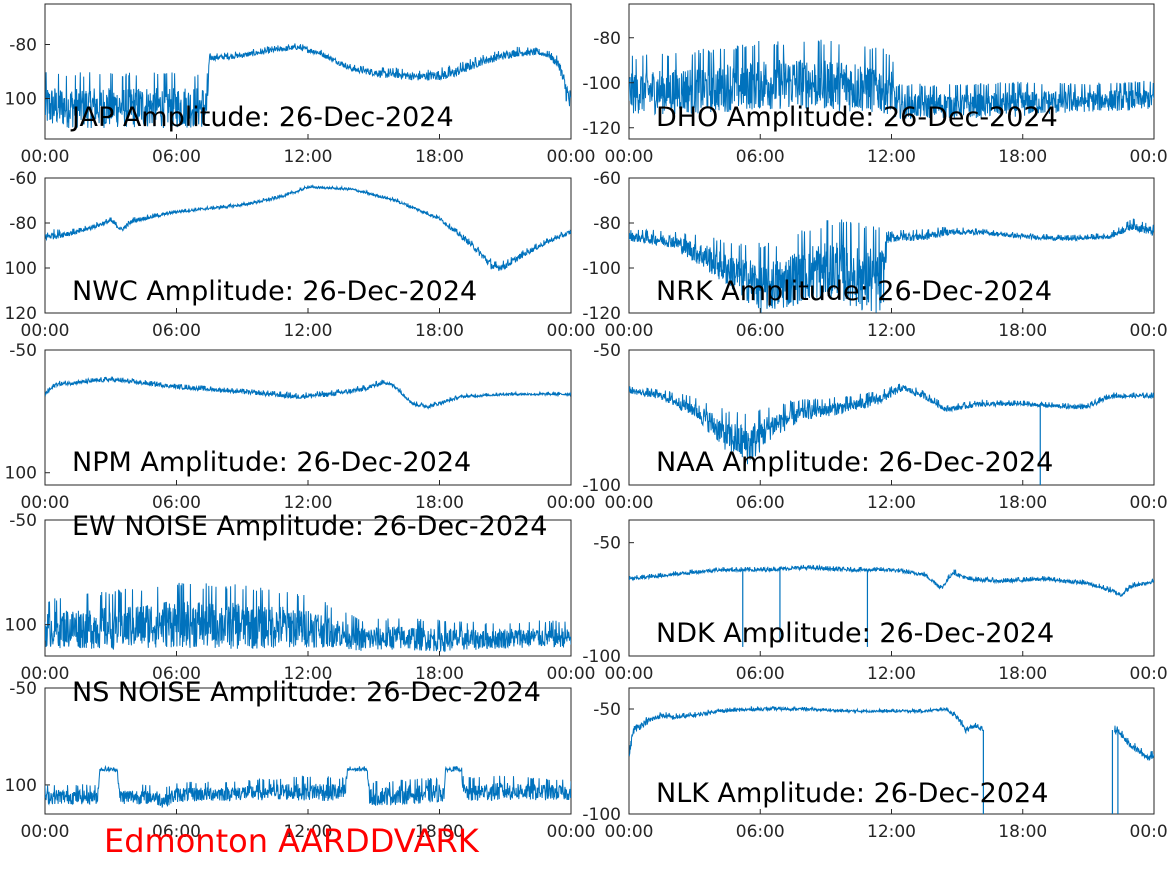 The width and height of the screenshot is (1167, 875). I want to click on chart-title: NAA Amplitude: 26-Dec-2024, so click(854, 462).